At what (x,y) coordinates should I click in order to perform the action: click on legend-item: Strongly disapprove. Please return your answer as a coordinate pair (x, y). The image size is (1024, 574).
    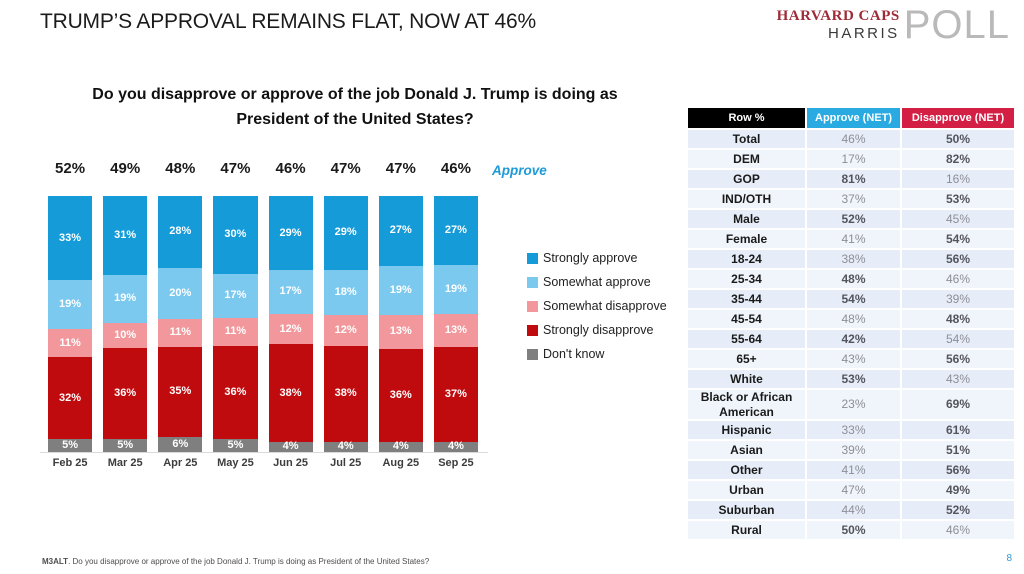
    Looking at the image, I should click on (597, 330).